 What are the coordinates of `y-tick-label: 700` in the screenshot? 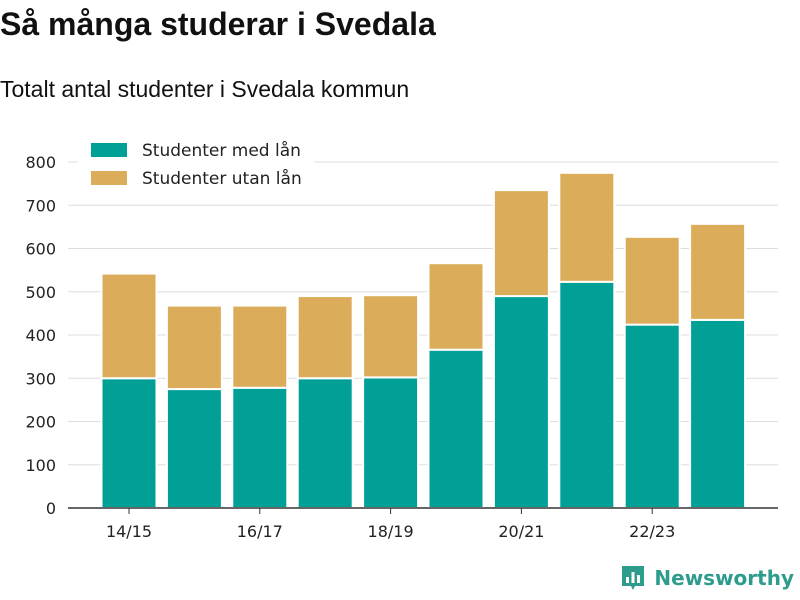 It's located at (40, 205).